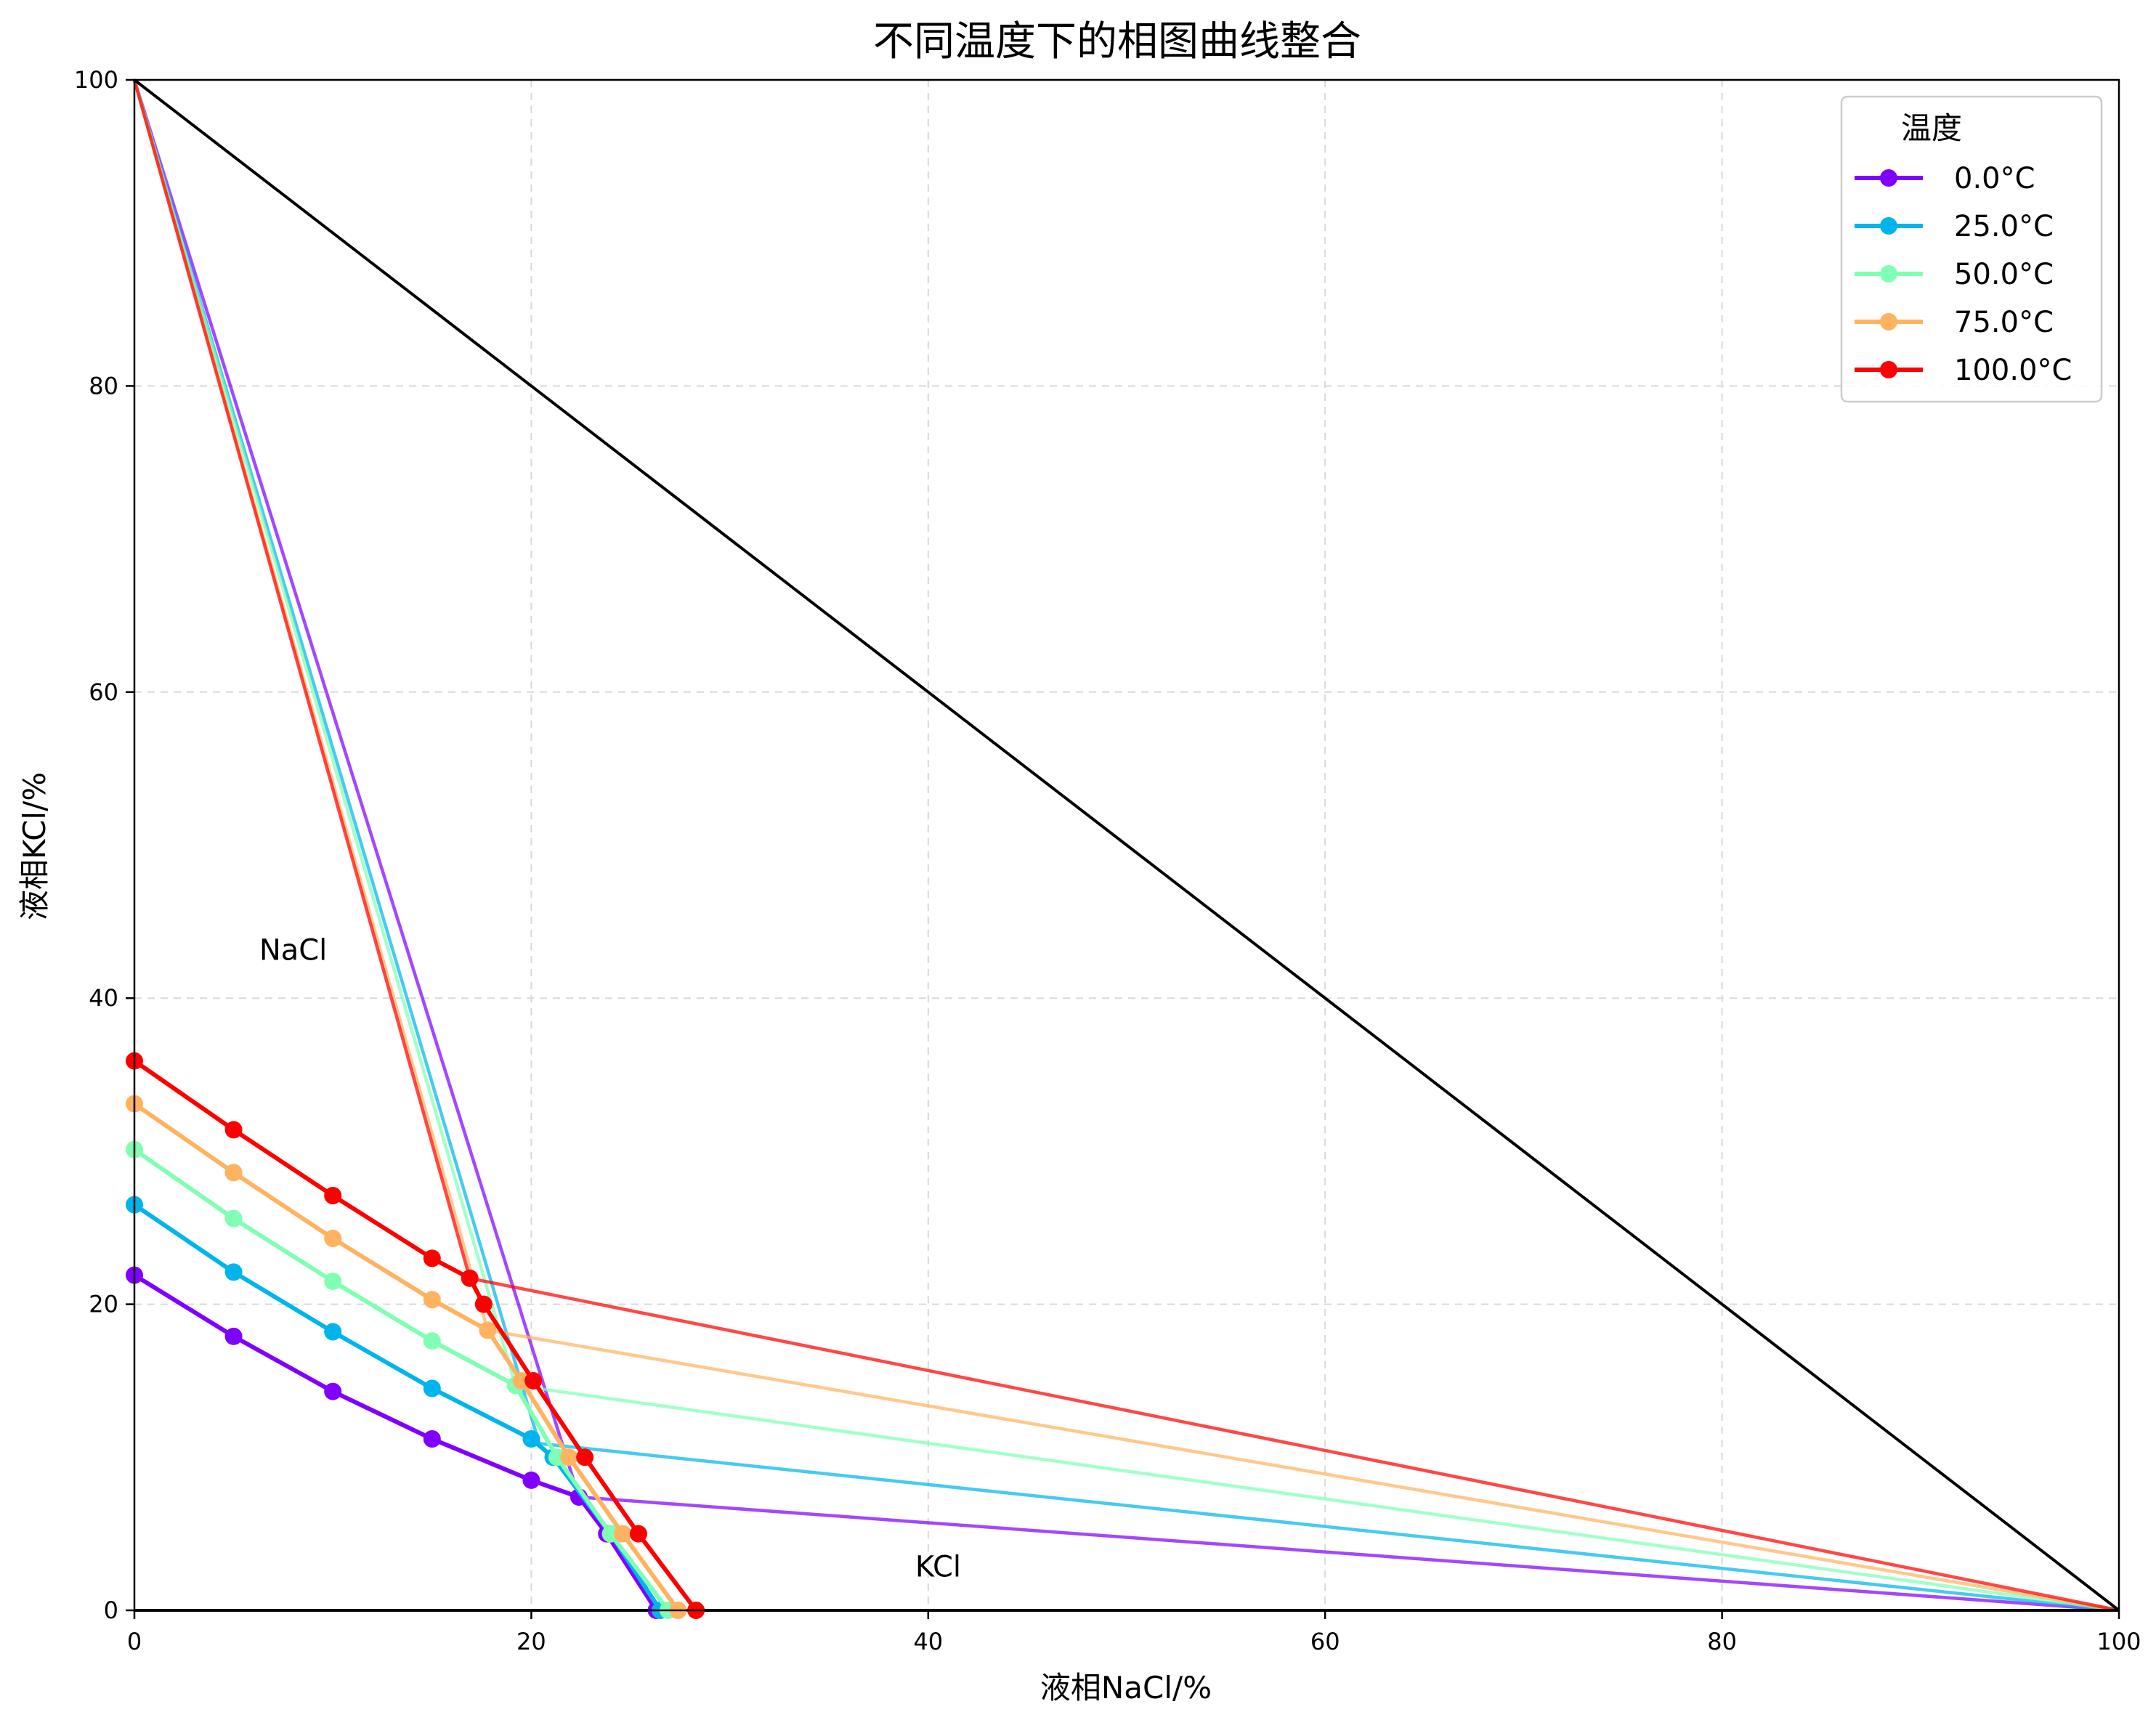 The width and height of the screenshot is (2156, 1720). I want to click on x-tick-label: 40, so click(928, 1642).